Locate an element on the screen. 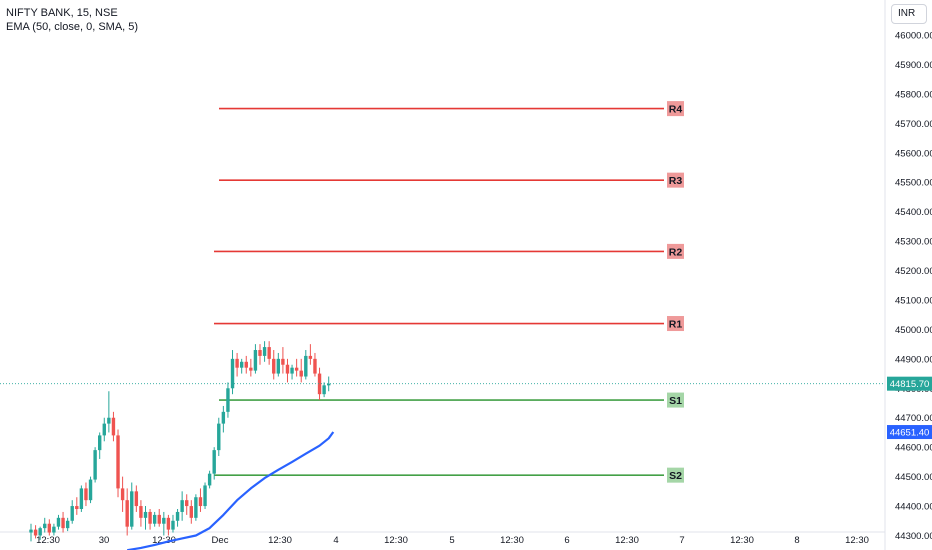  time-tick-label: 5 is located at coordinates (451, 540).